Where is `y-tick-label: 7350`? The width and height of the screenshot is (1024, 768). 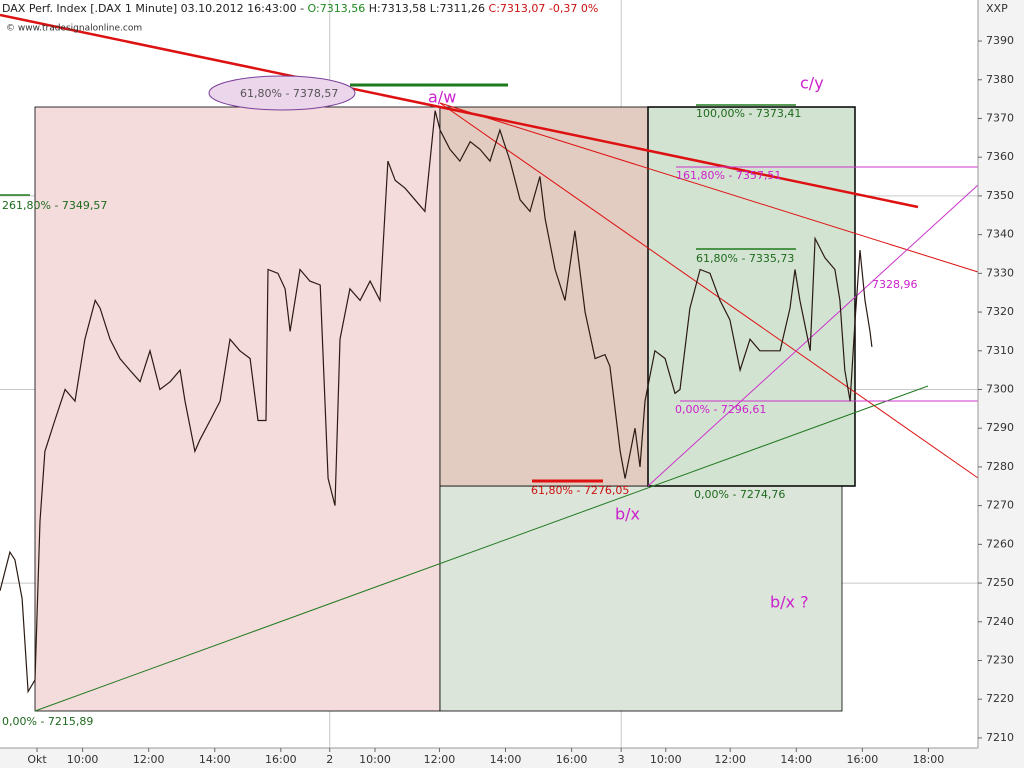
y-tick-label: 7350 is located at coordinates (1000, 195).